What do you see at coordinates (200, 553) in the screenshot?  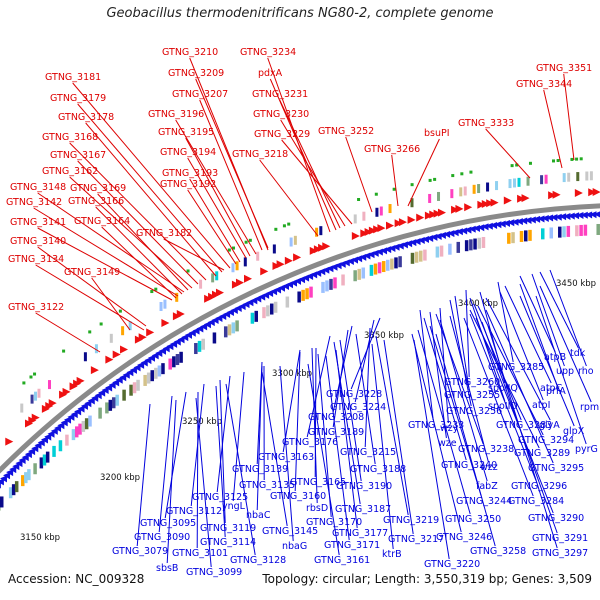 I see `reverse-gene-label: GTNG_3101` at bounding box center [200, 553].